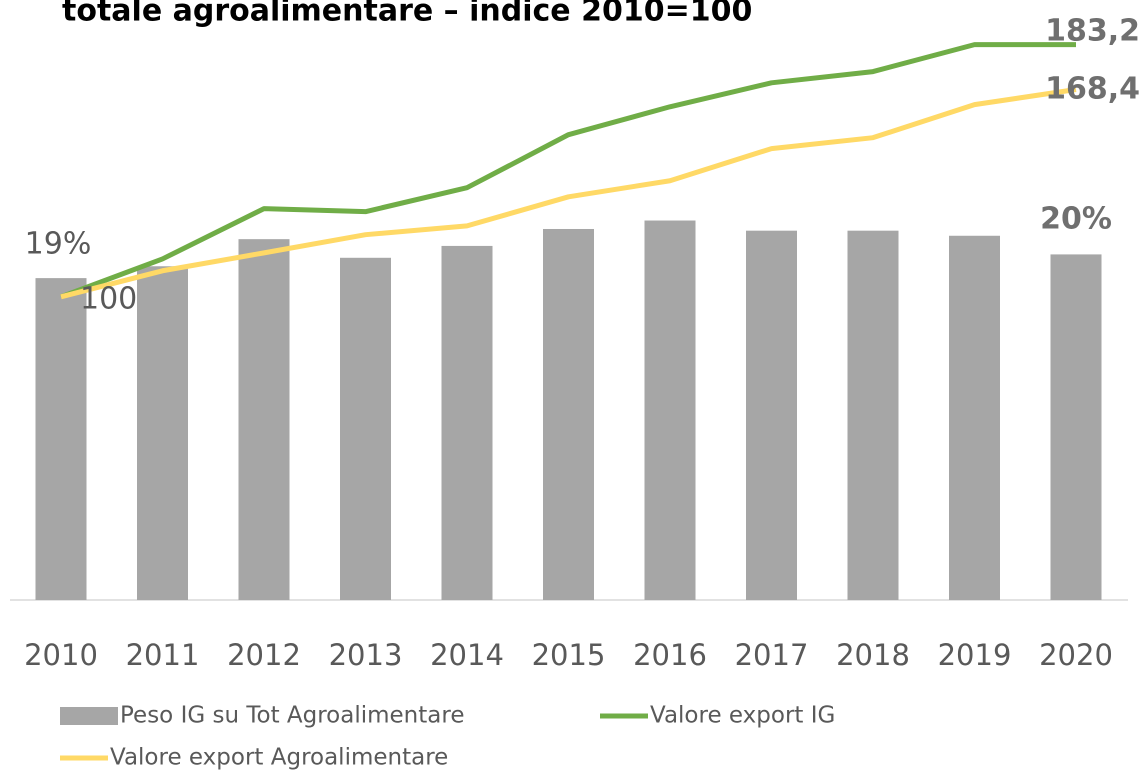 The width and height of the screenshot is (1148, 779). I want to click on legend-label: Peso IG su Tot Agroalimentare, so click(292, 716).